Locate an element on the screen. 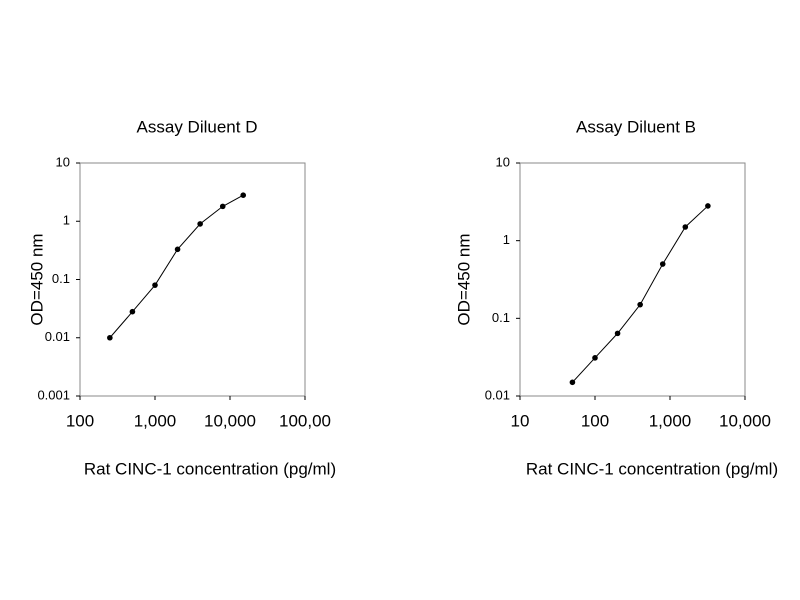 Image resolution: width=800 pixels, height=600 pixels. chart-title: Assay Diluent D is located at coordinates (197, 126).